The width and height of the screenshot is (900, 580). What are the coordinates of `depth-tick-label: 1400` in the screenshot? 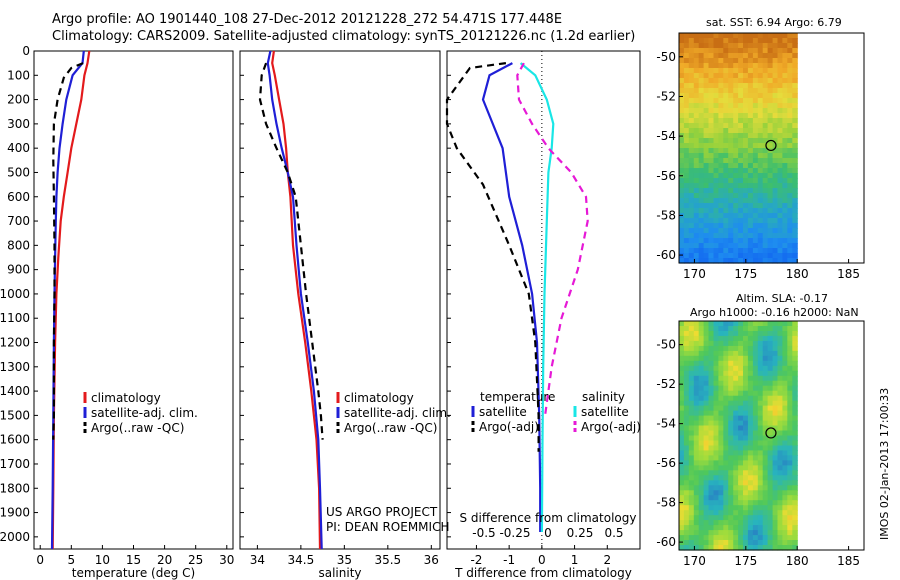 It's located at (15, 391).